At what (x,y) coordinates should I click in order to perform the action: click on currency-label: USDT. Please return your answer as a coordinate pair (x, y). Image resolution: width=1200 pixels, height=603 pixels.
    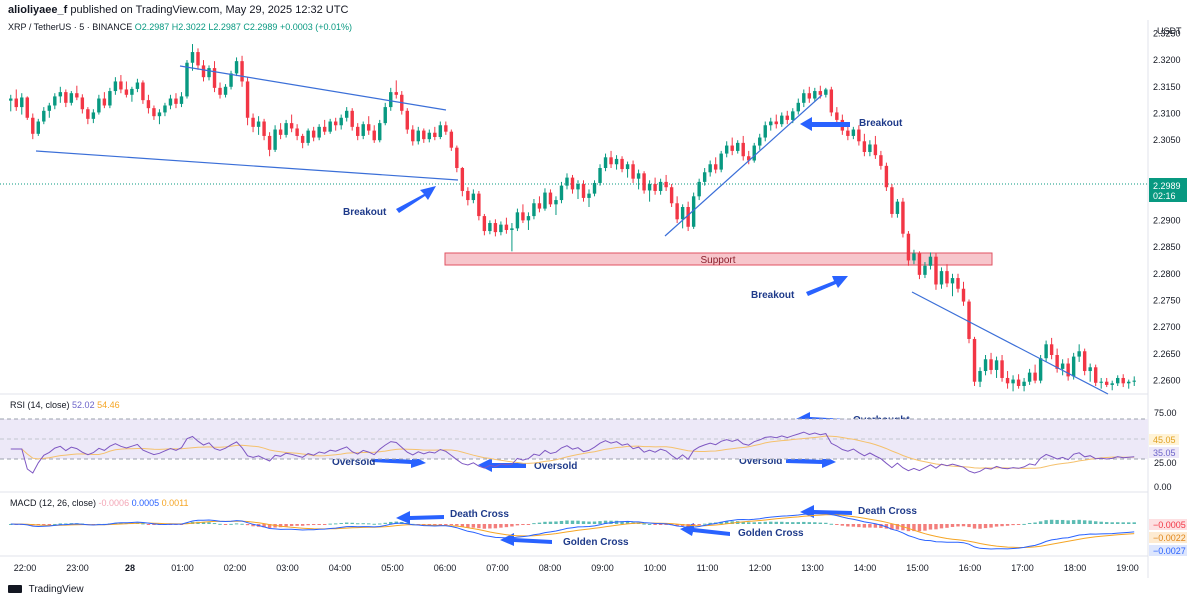
    Looking at the image, I should click on (1169, 31).